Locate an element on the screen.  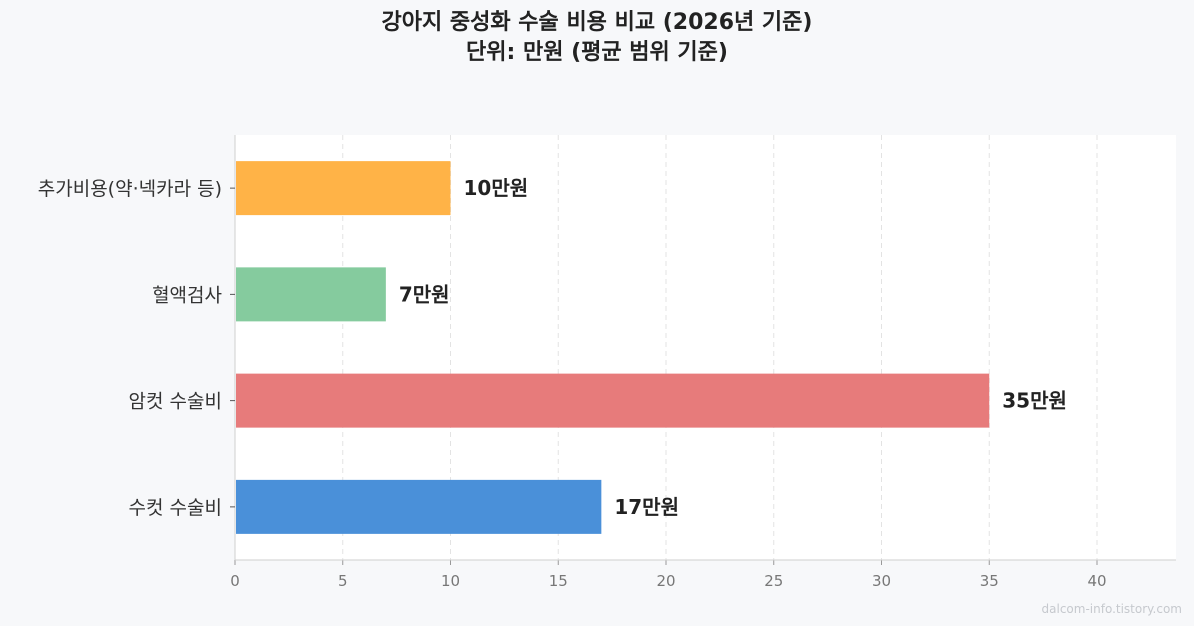
x-tick-label: 40 is located at coordinates (1096, 581).